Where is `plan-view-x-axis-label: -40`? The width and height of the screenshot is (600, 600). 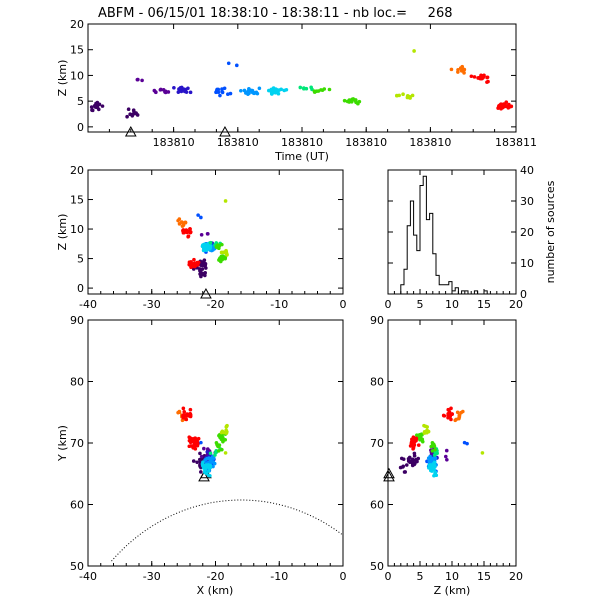
plan-view-x-axis-label: -40 is located at coordinates (88, 576).